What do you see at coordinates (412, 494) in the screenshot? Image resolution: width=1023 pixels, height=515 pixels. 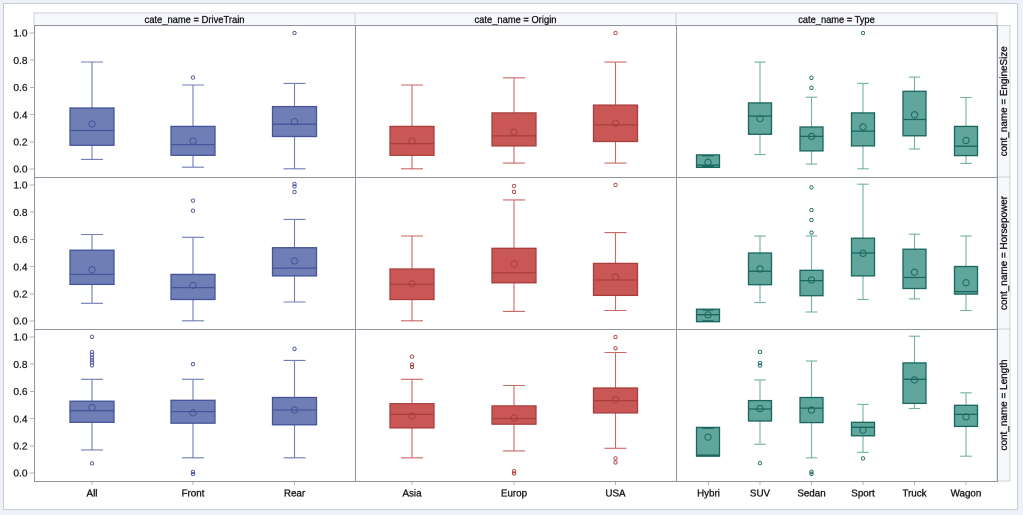 I see `svg-text: Asia` at bounding box center [412, 494].